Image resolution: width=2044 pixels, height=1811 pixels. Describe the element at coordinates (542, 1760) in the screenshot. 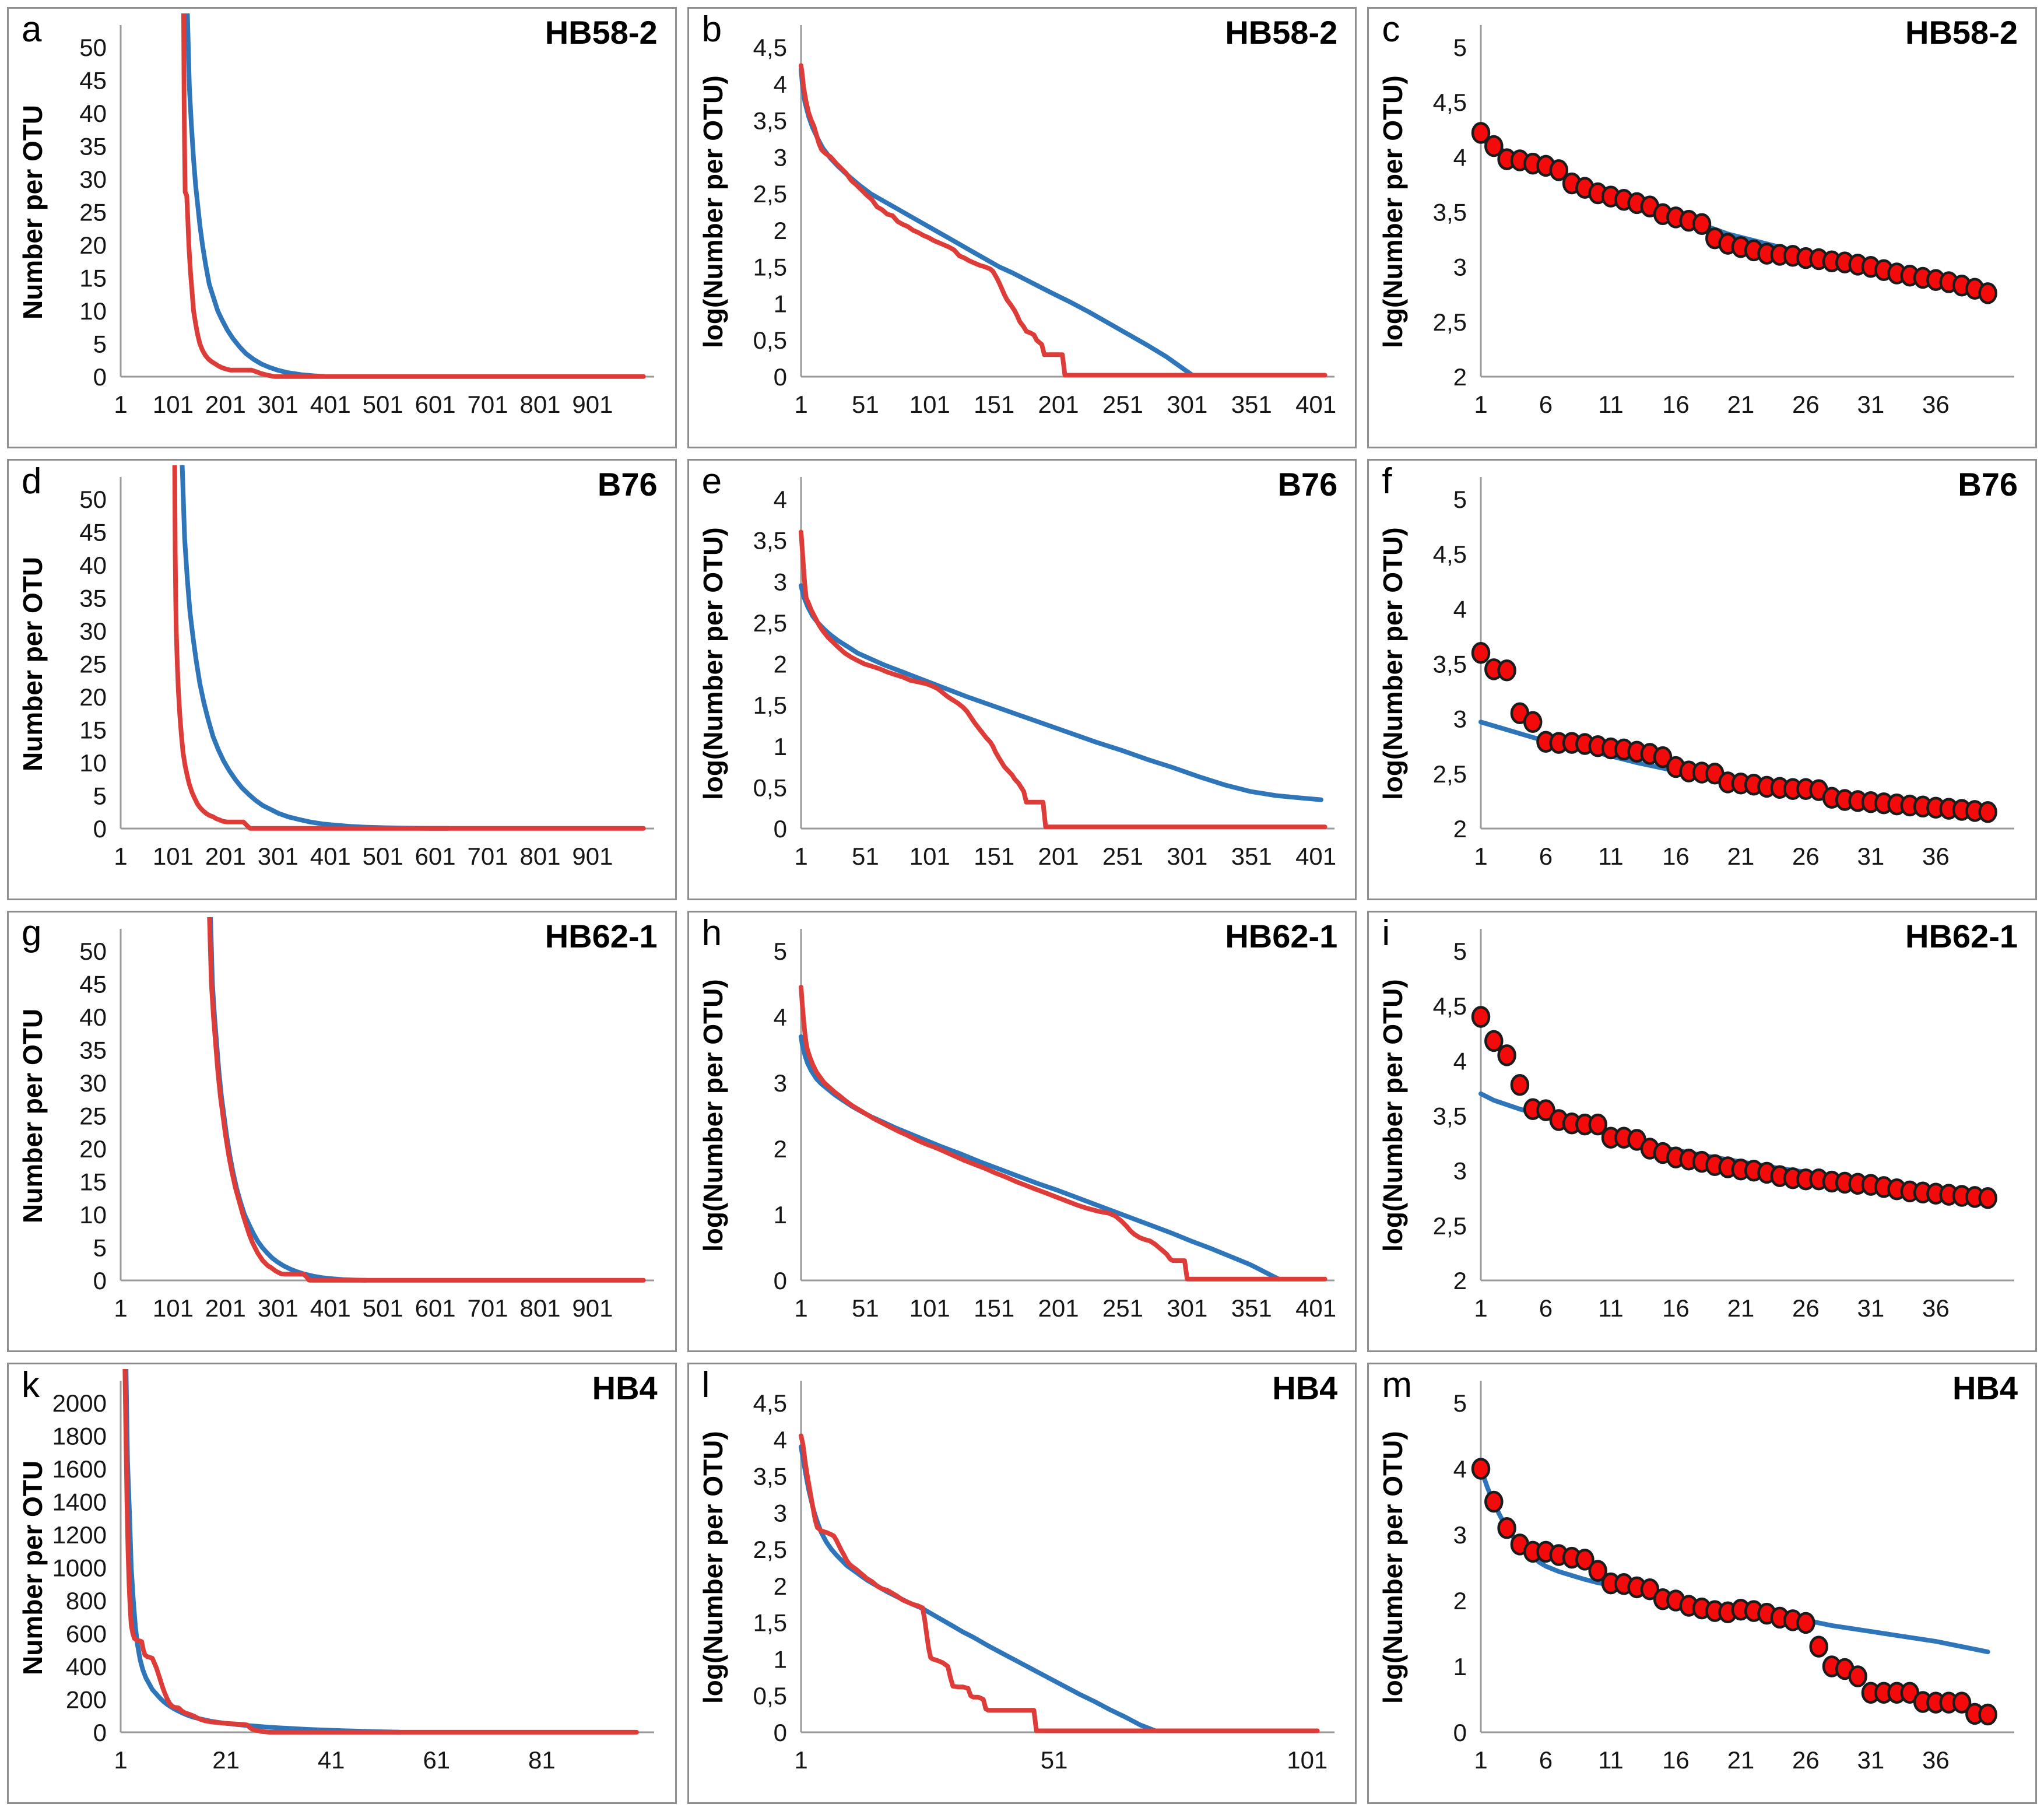

I see `x-tick-label: 81` at that location.